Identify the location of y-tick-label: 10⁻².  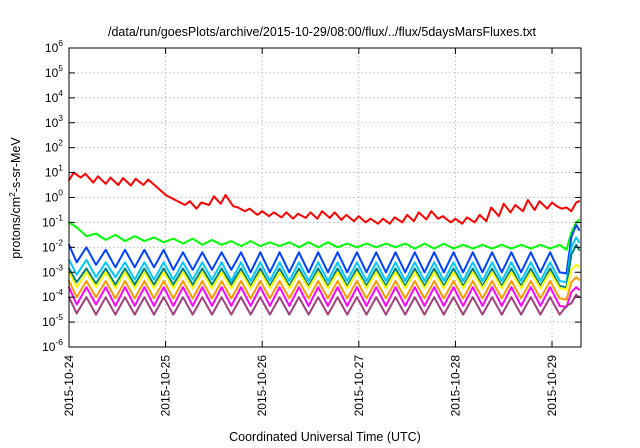
(52, 245).